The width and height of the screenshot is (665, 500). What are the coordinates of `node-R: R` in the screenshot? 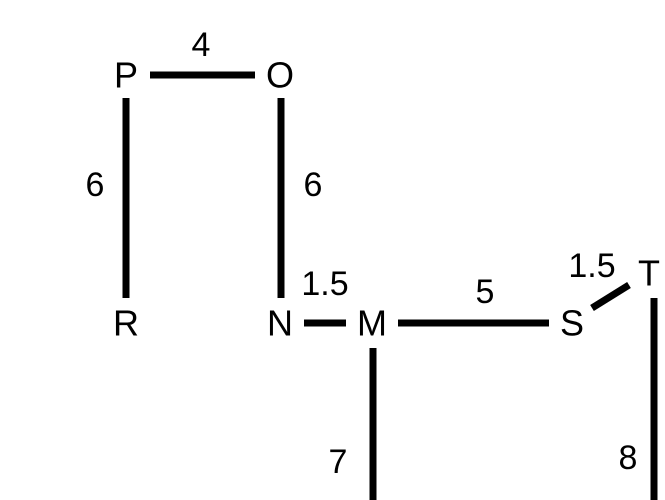 It's located at (126, 323).